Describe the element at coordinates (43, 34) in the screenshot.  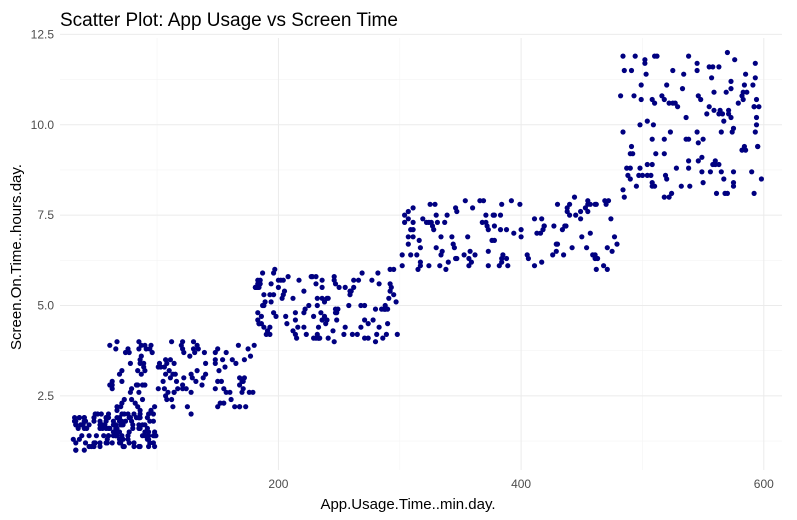
I see `y-tick-label: 12.5` at that location.